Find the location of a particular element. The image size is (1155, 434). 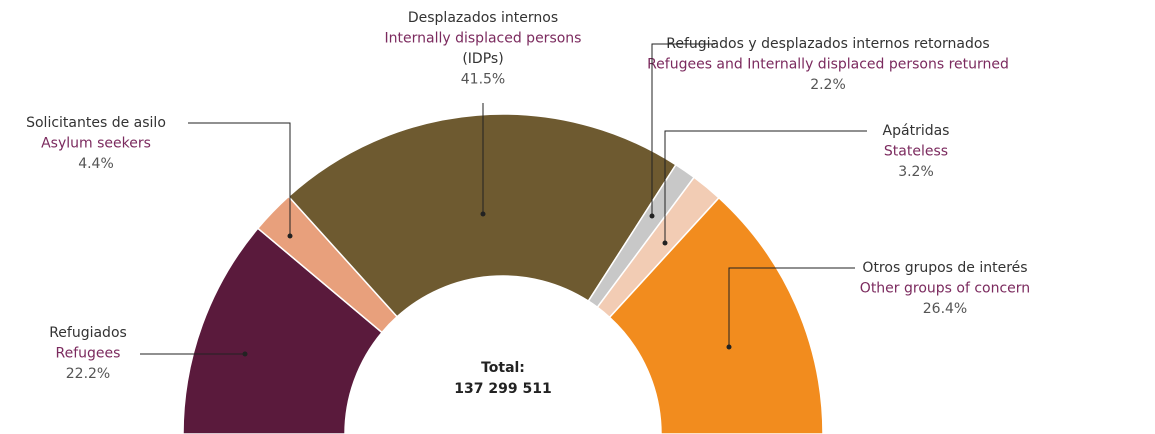

label-es: Solicitantes de asilo is located at coordinates (96, 123).